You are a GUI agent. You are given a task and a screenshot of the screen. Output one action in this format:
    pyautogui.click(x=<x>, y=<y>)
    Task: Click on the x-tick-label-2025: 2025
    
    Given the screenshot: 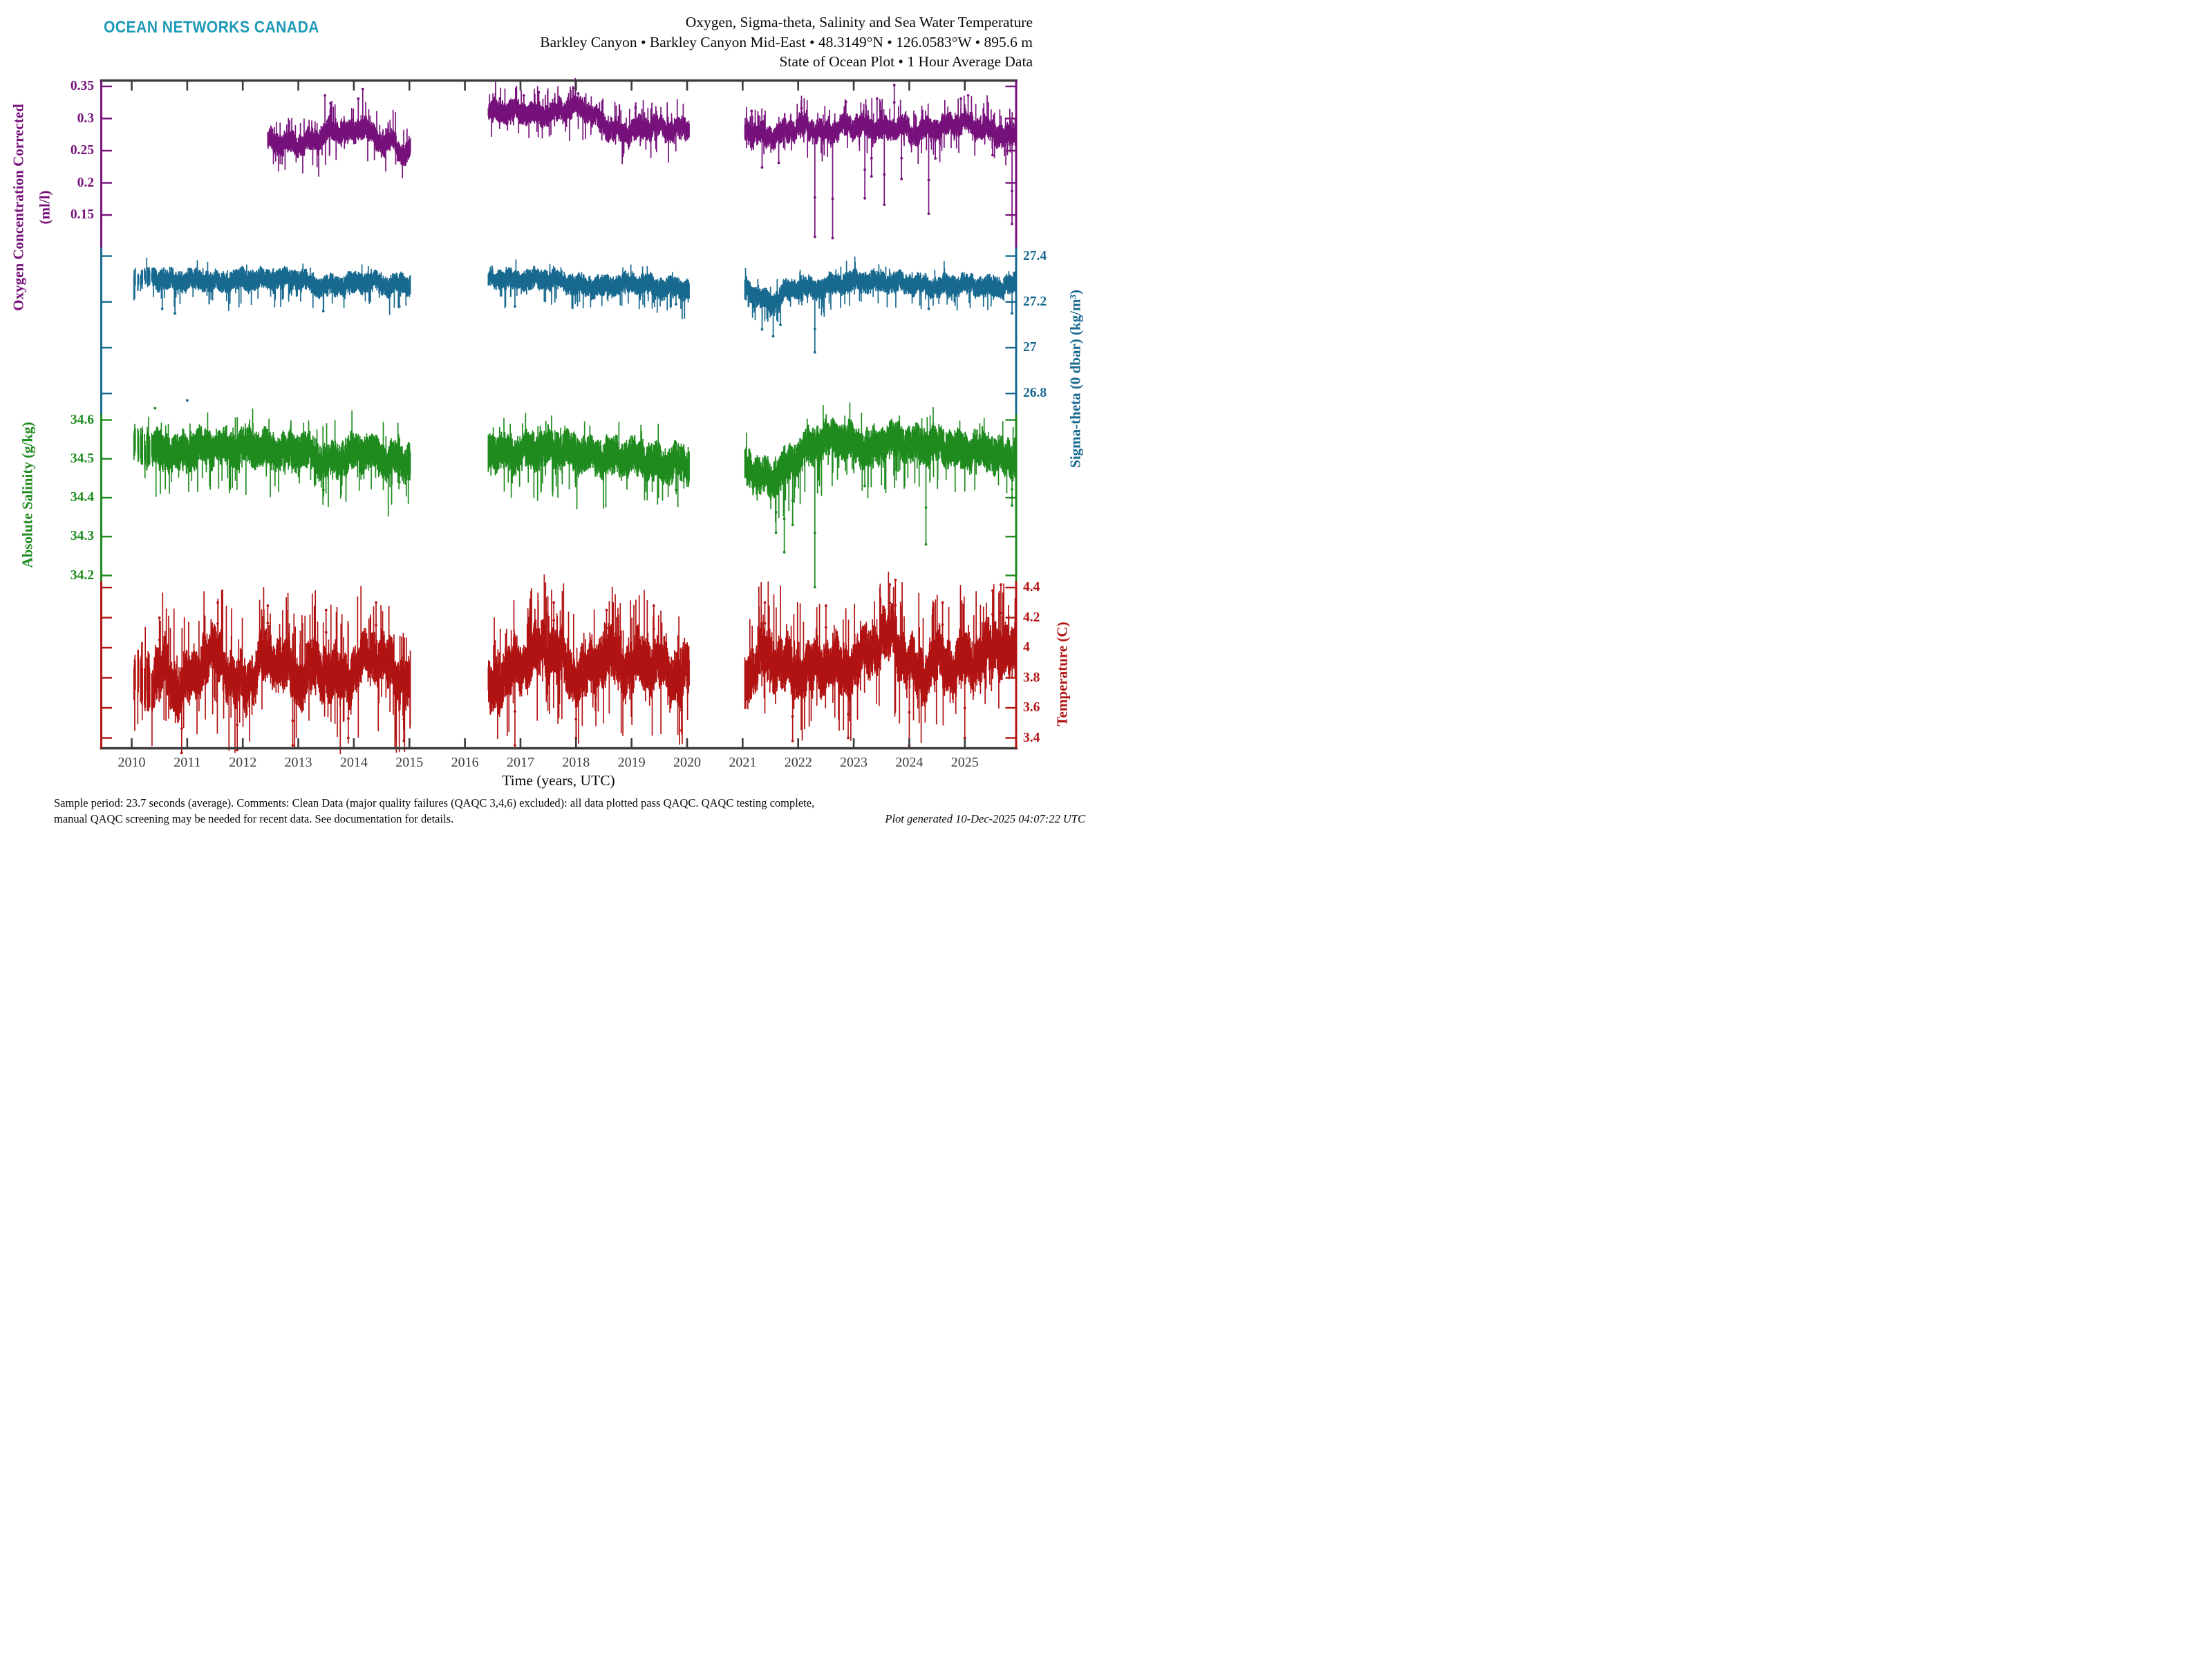 What is the action you would take?
    pyautogui.click(x=964, y=763)
    